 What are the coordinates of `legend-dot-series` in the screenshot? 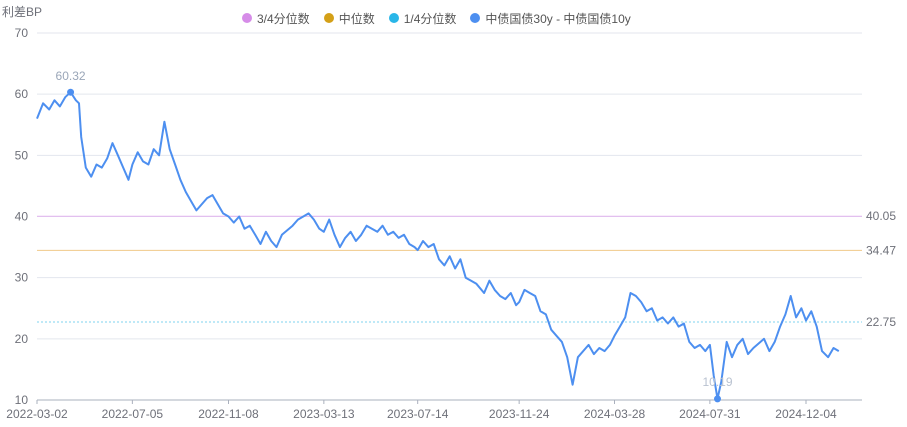 It's located at (475, 18).